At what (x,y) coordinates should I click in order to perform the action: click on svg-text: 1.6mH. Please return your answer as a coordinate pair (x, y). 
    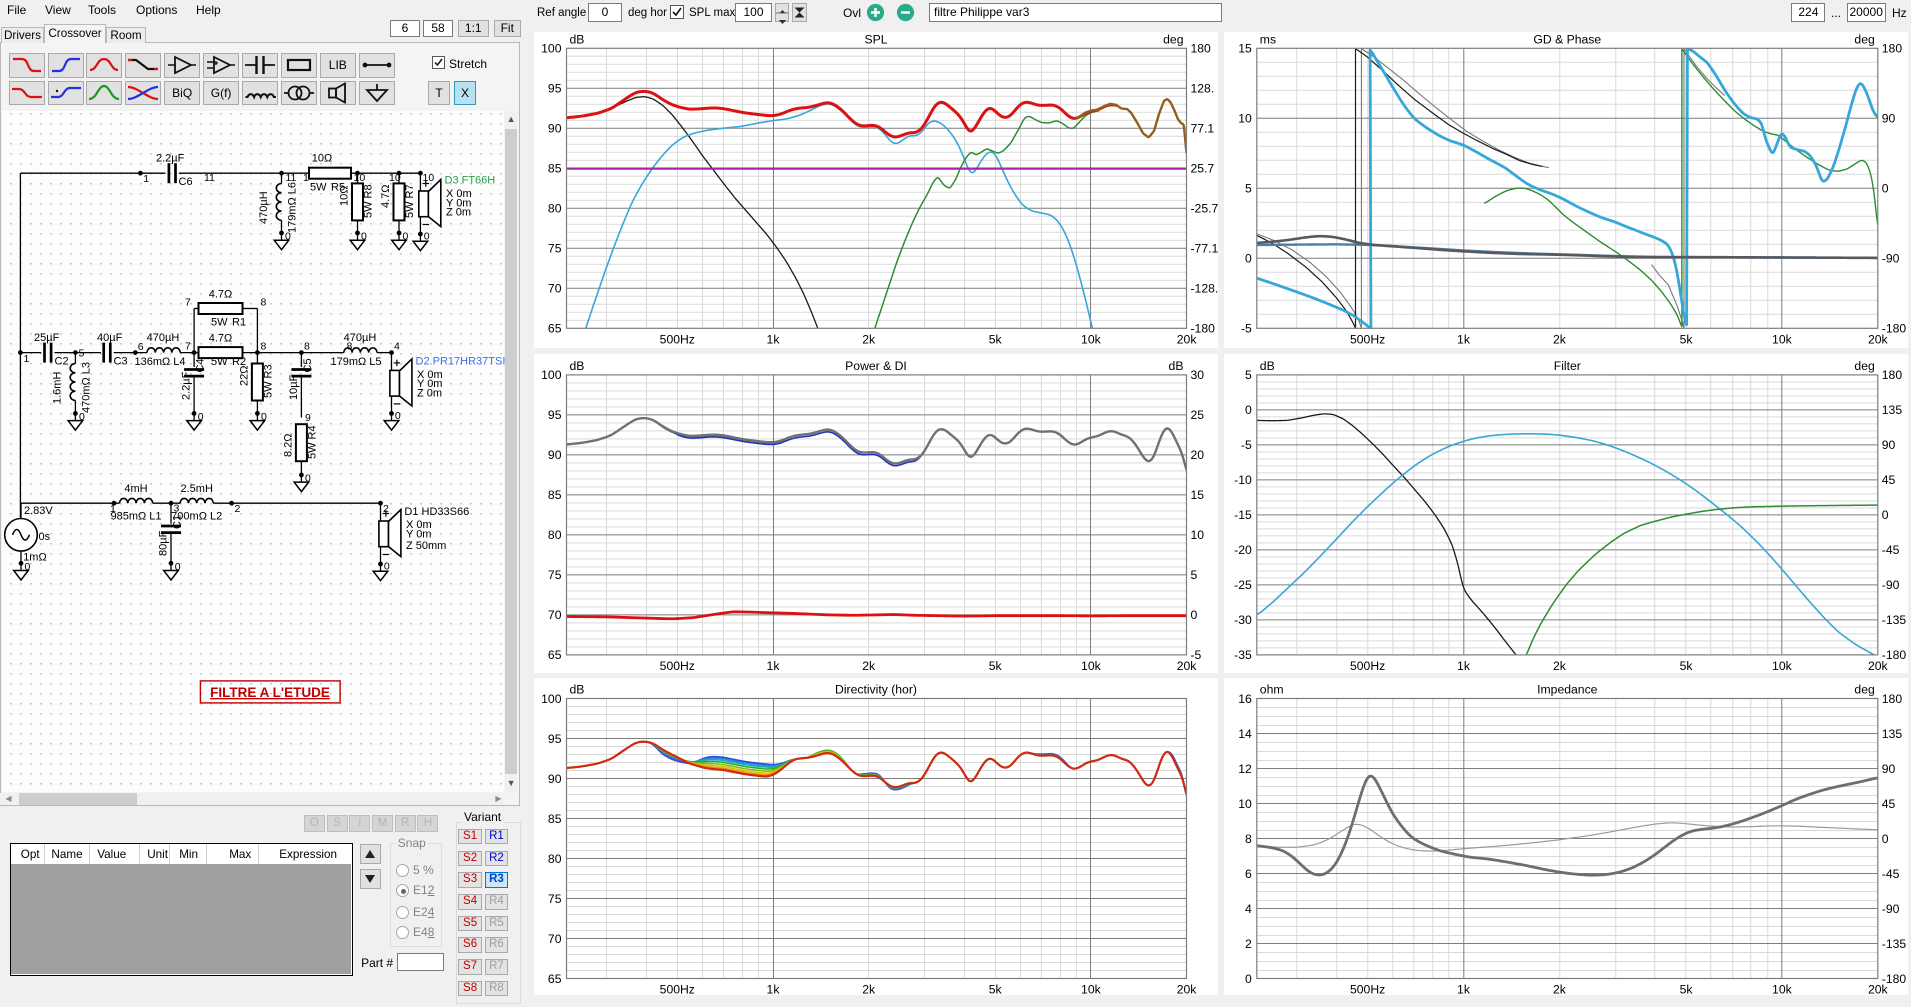
    Looking at the image, I should click on (58, 388).